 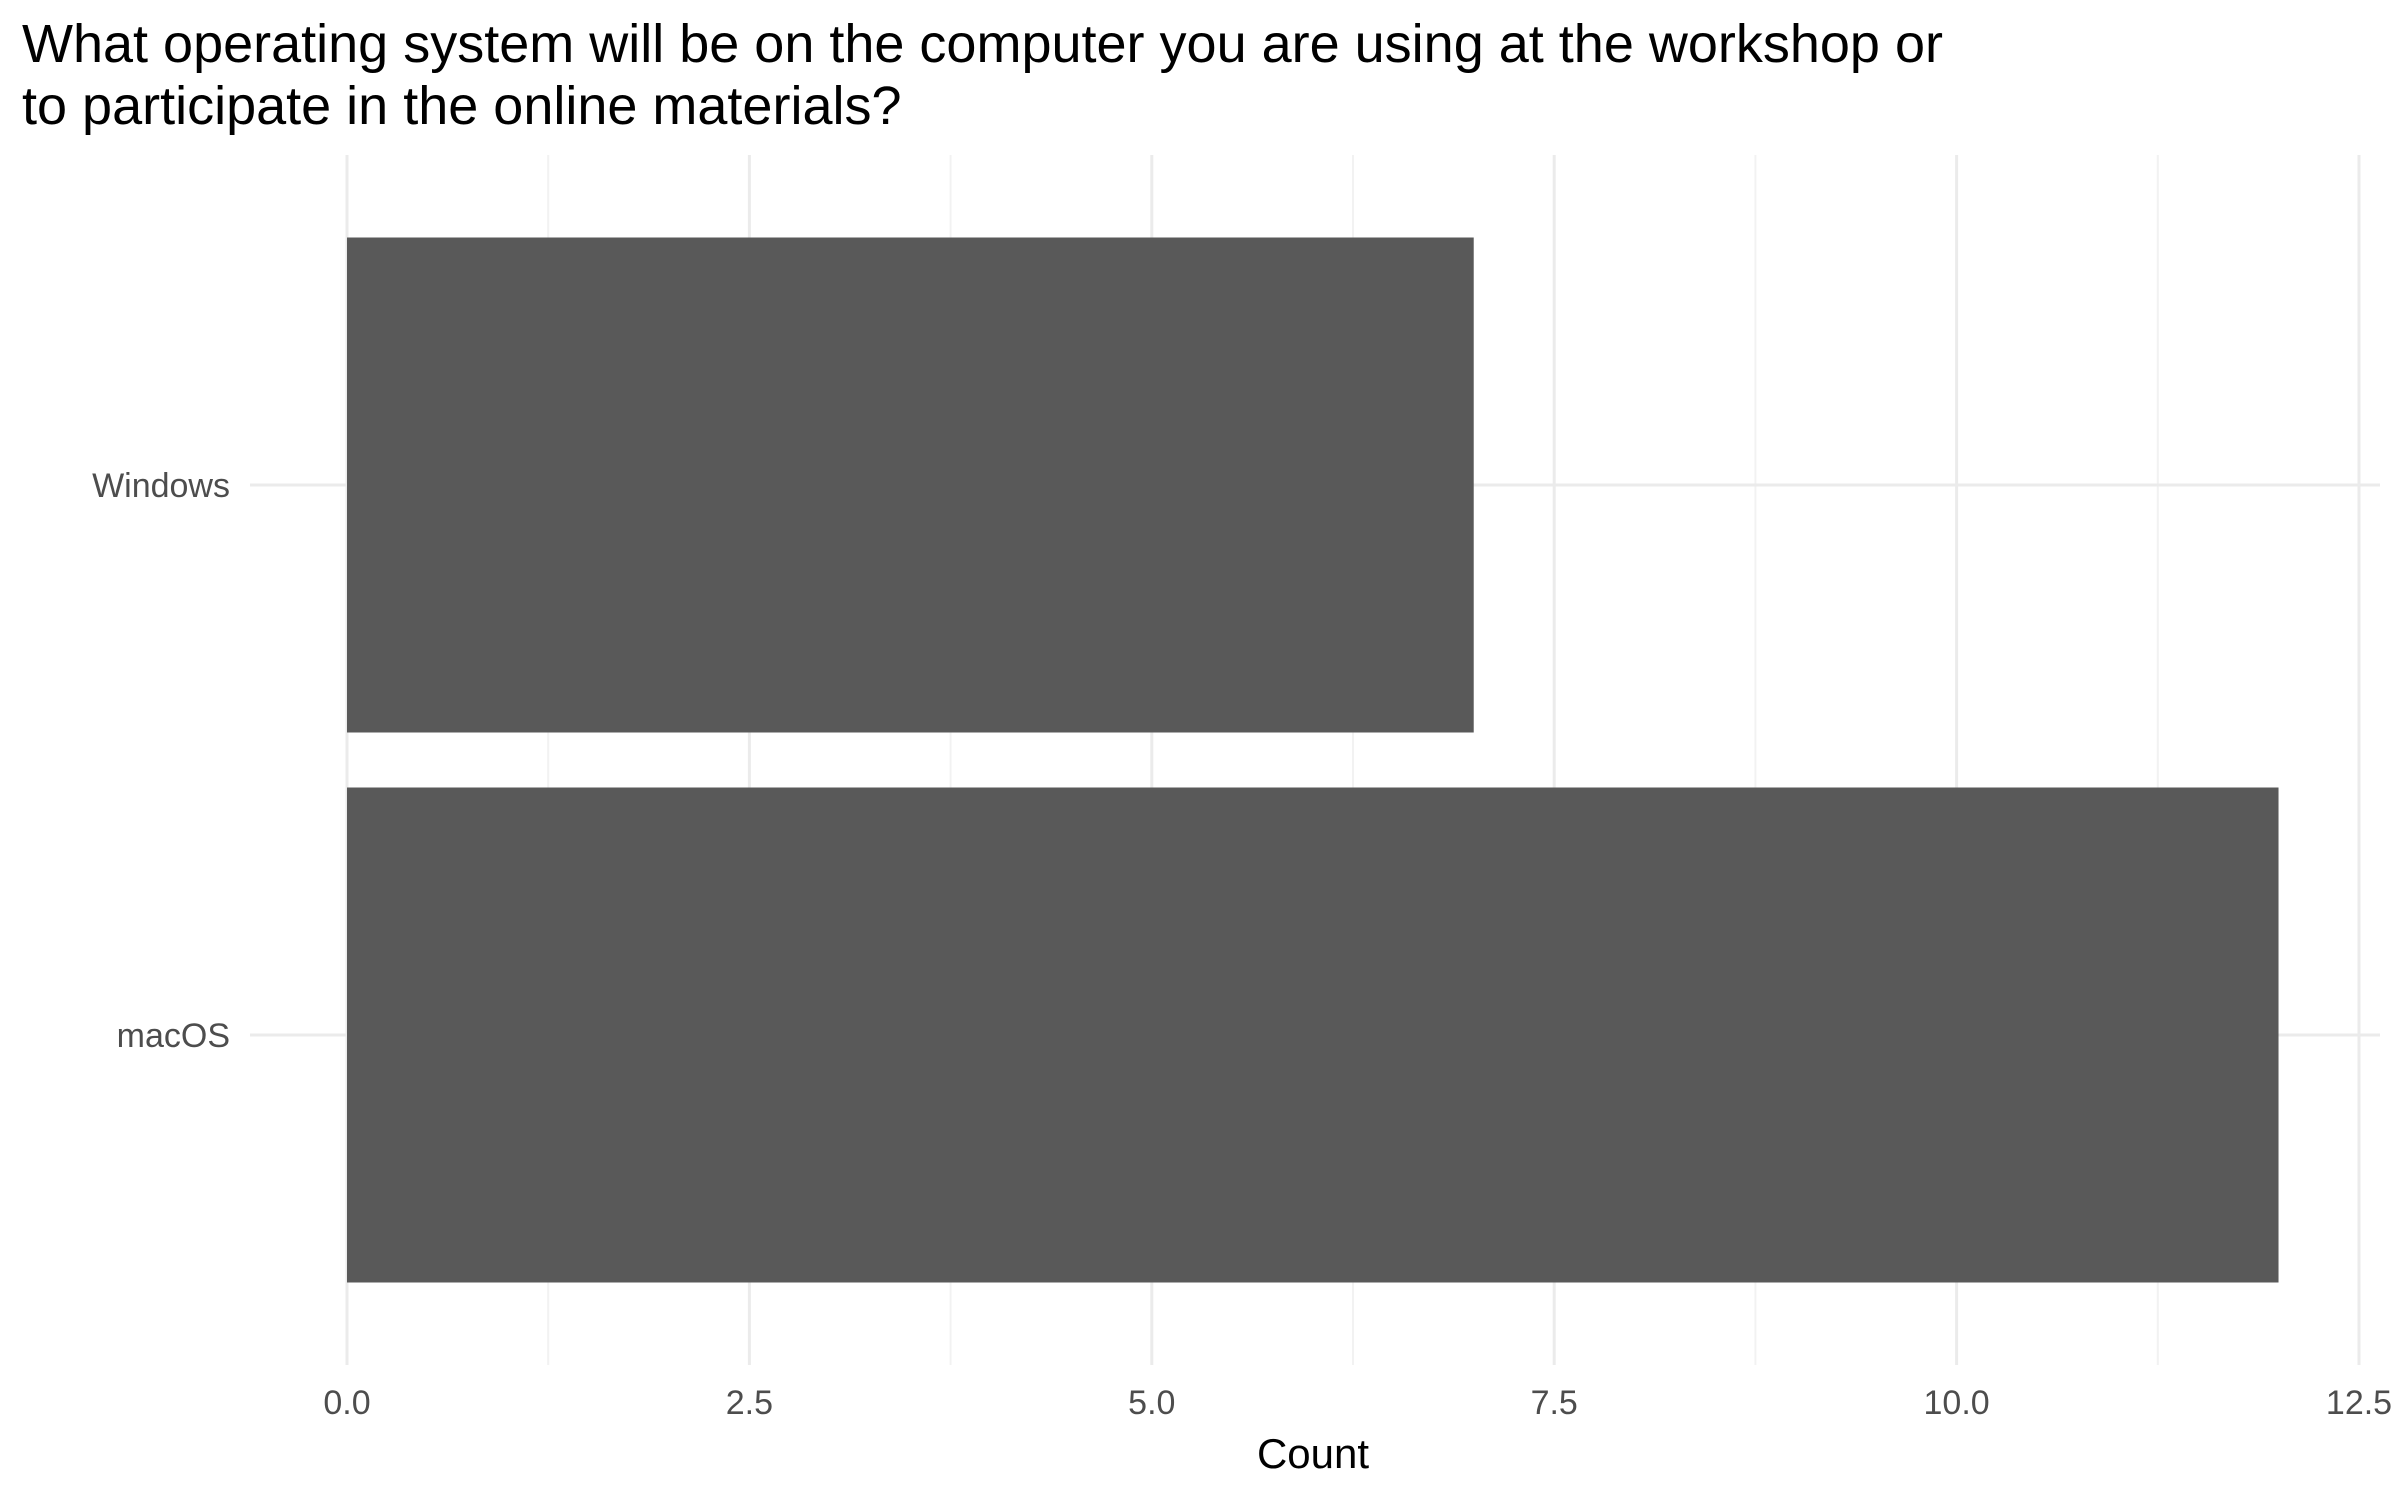 I want to click on x-tick-label: 12.5, so click(x=2359, y=1403).